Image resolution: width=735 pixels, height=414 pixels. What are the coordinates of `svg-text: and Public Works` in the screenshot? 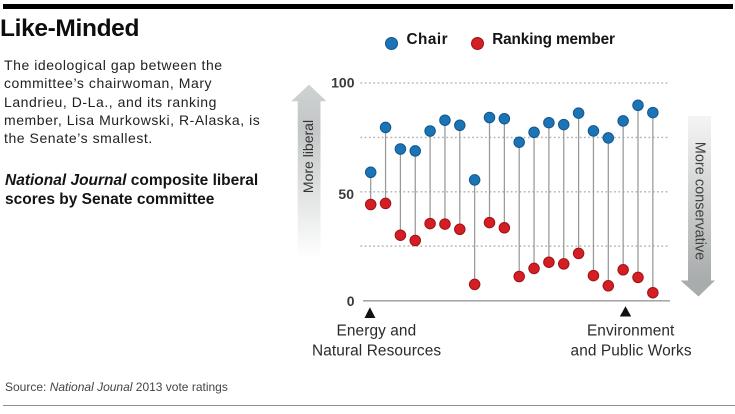 It's located at (631, 350).